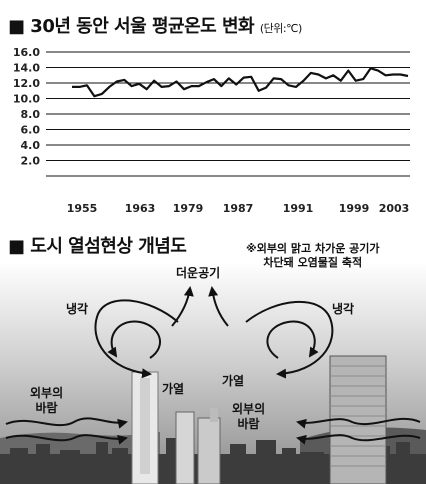  Describe the element at coordinates (31, 130) in the screenshot. I see `y-tick-label: 6.0` at that location.